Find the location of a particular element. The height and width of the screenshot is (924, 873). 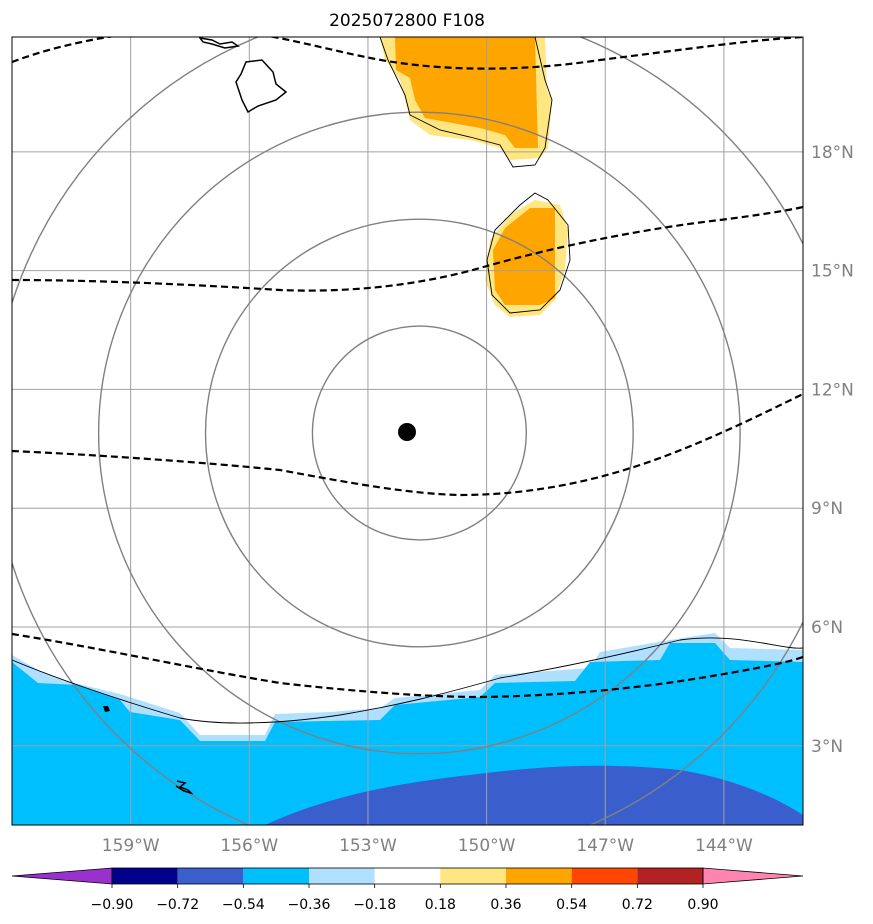

field-region-orange-top is located at coordinates (466, 92).